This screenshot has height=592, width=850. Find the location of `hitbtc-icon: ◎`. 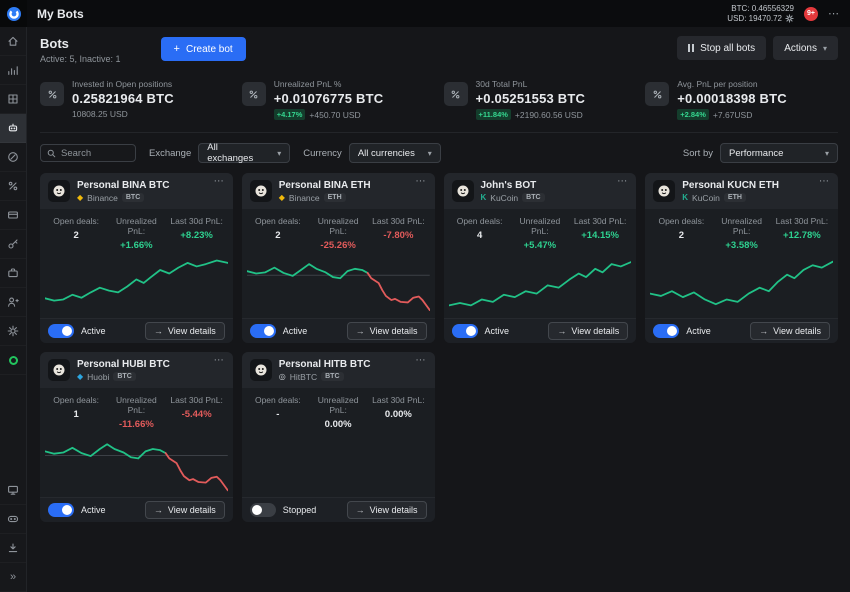

hitbtc-icon: ◎ is located at coordinates (282, 376).